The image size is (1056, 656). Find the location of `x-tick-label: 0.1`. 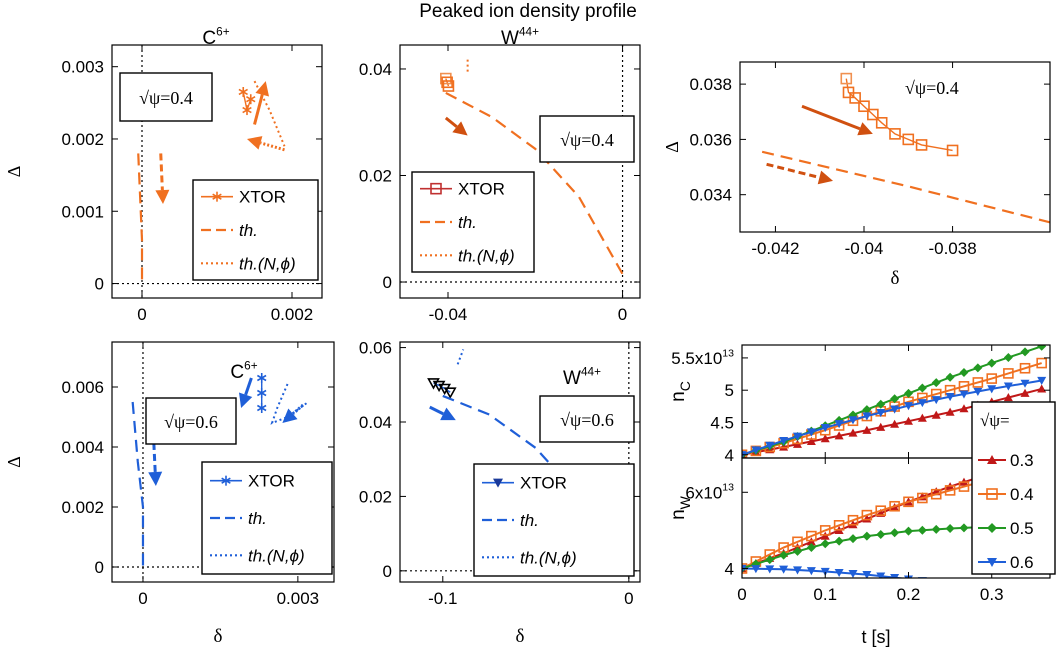

x-tick-label: 0.1 is located at coordinates (825, 594).